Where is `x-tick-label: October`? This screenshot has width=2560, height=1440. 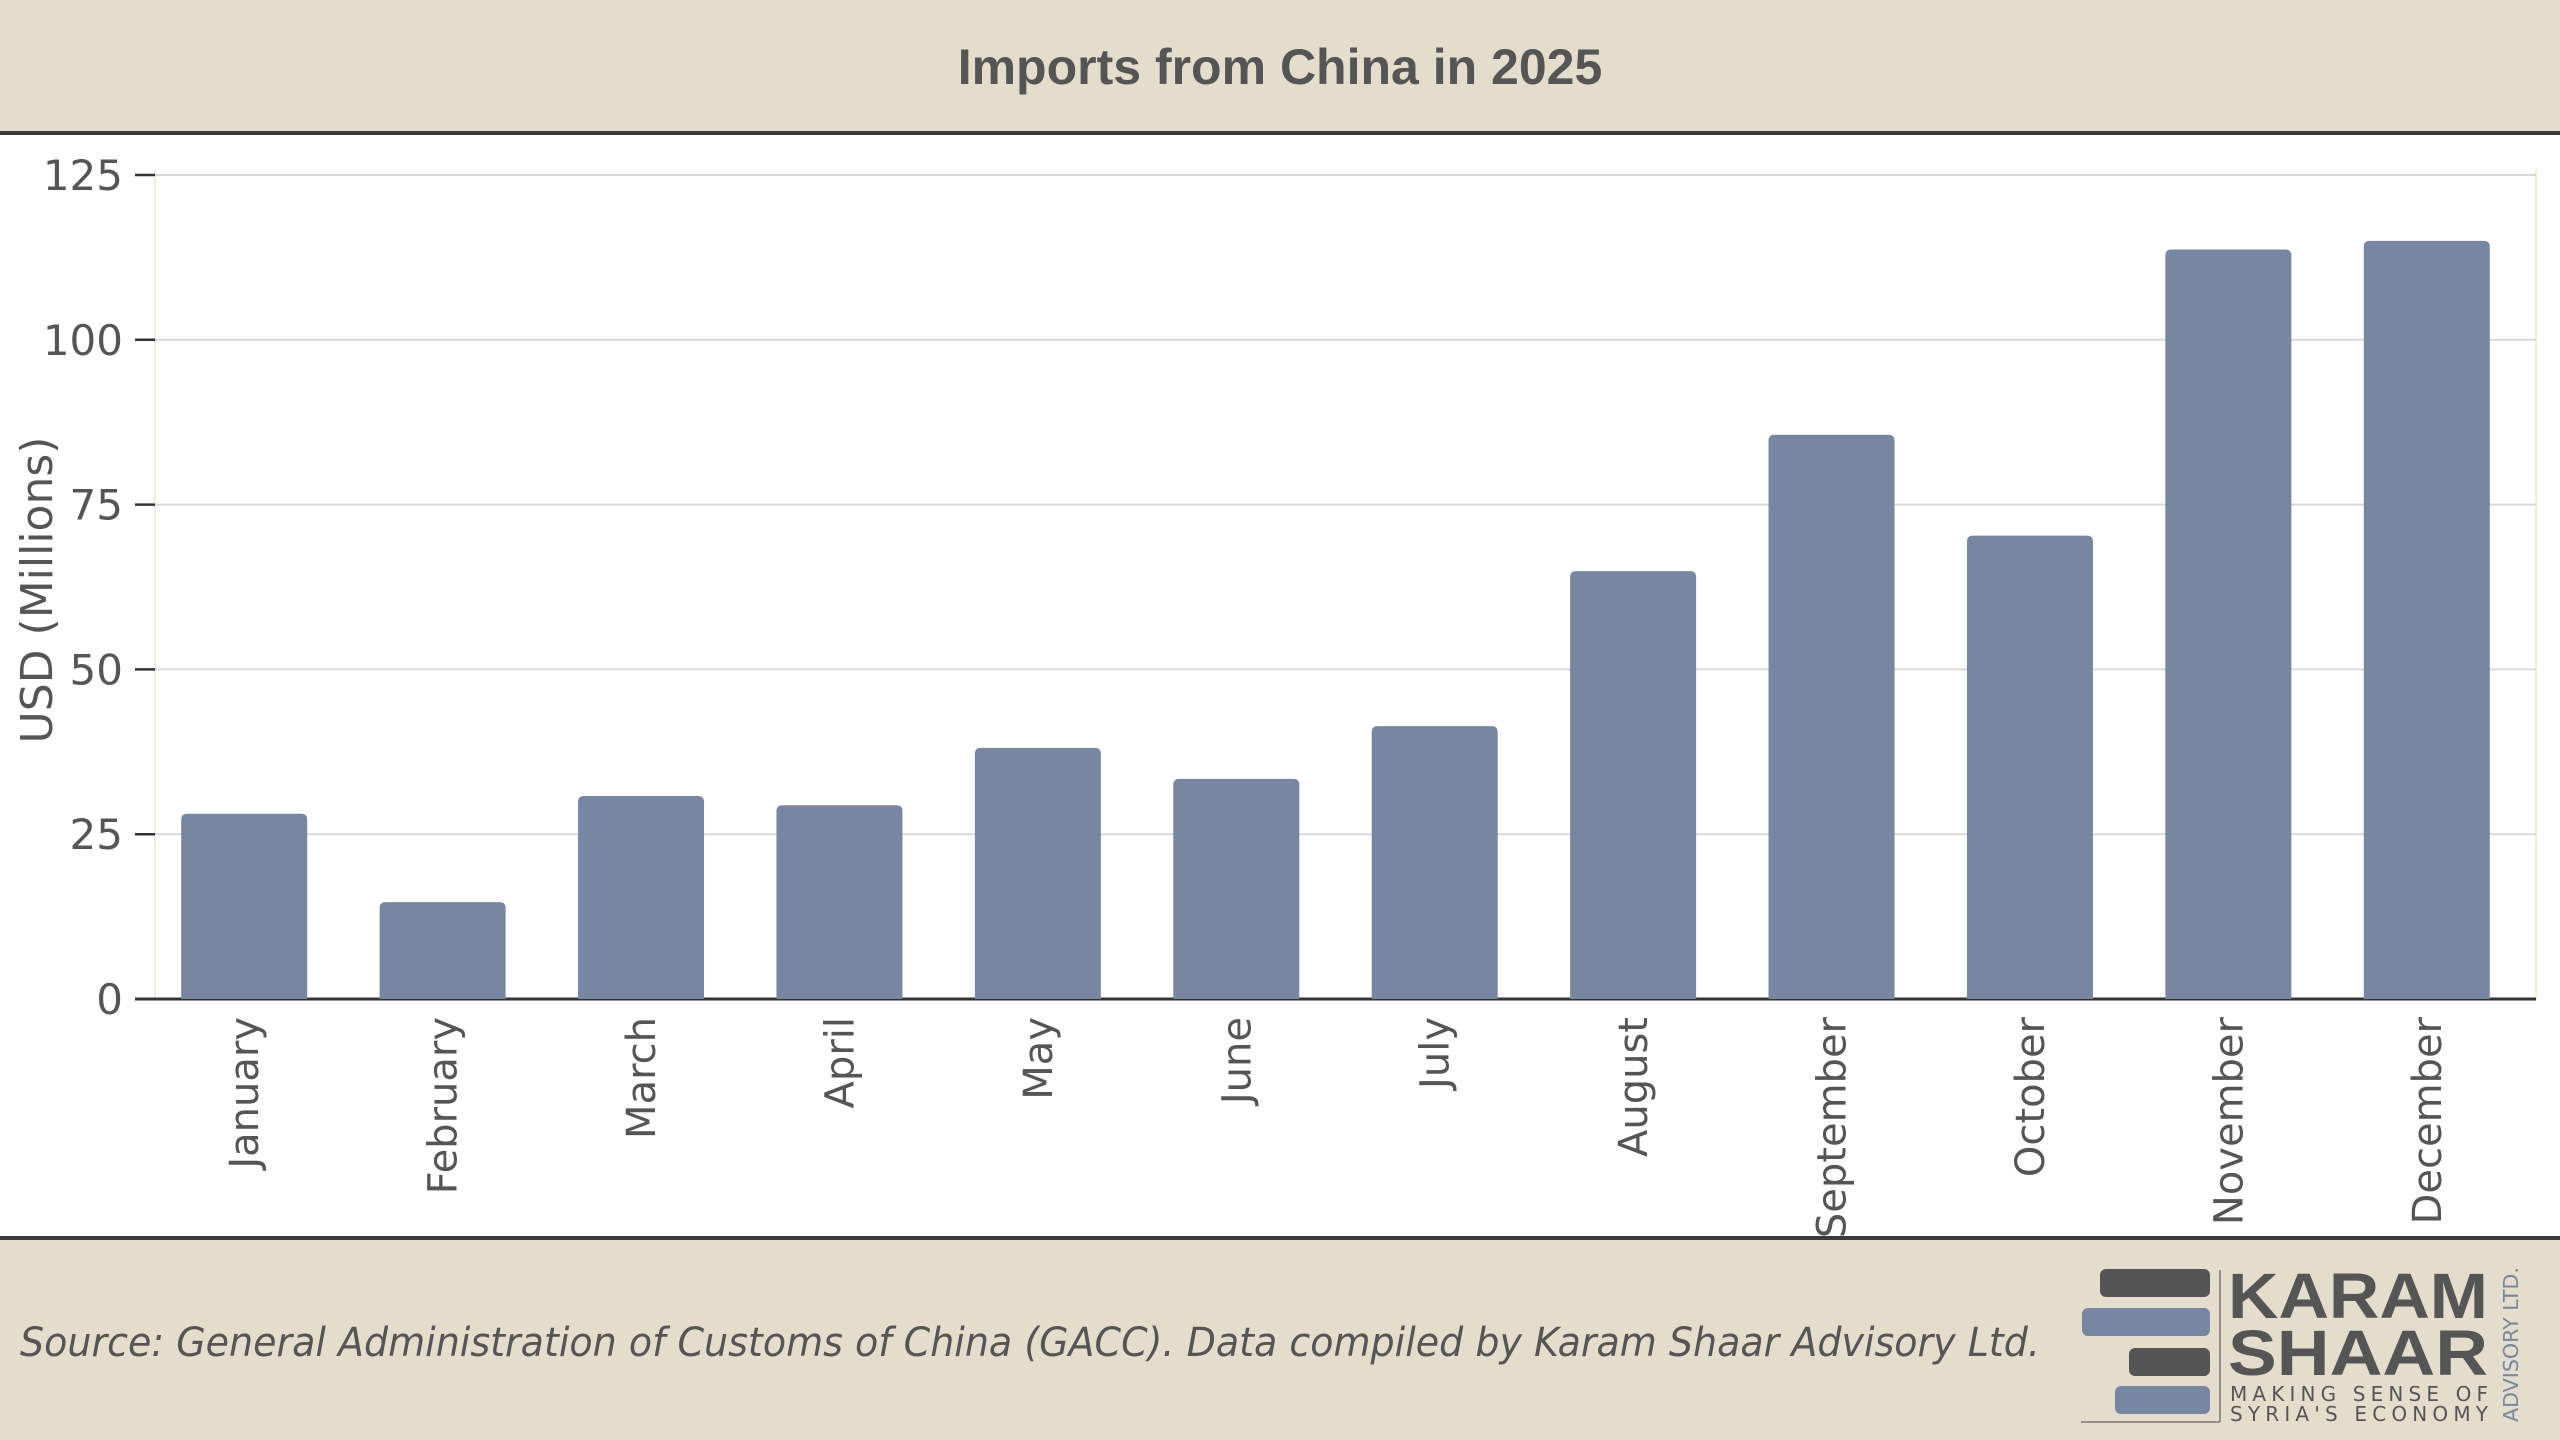
x-tick-label: October is located at coordinates (2031, 1096).